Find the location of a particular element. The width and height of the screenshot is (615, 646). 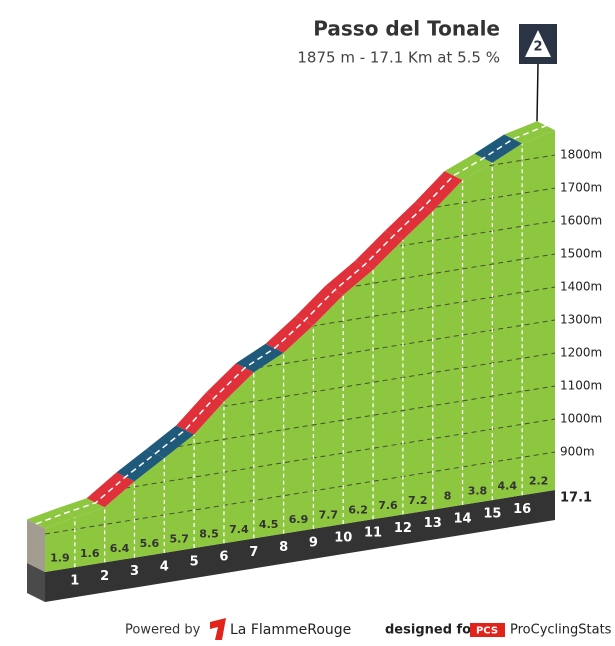

x-tick-label: 1 is located at coordinates (74, 581).